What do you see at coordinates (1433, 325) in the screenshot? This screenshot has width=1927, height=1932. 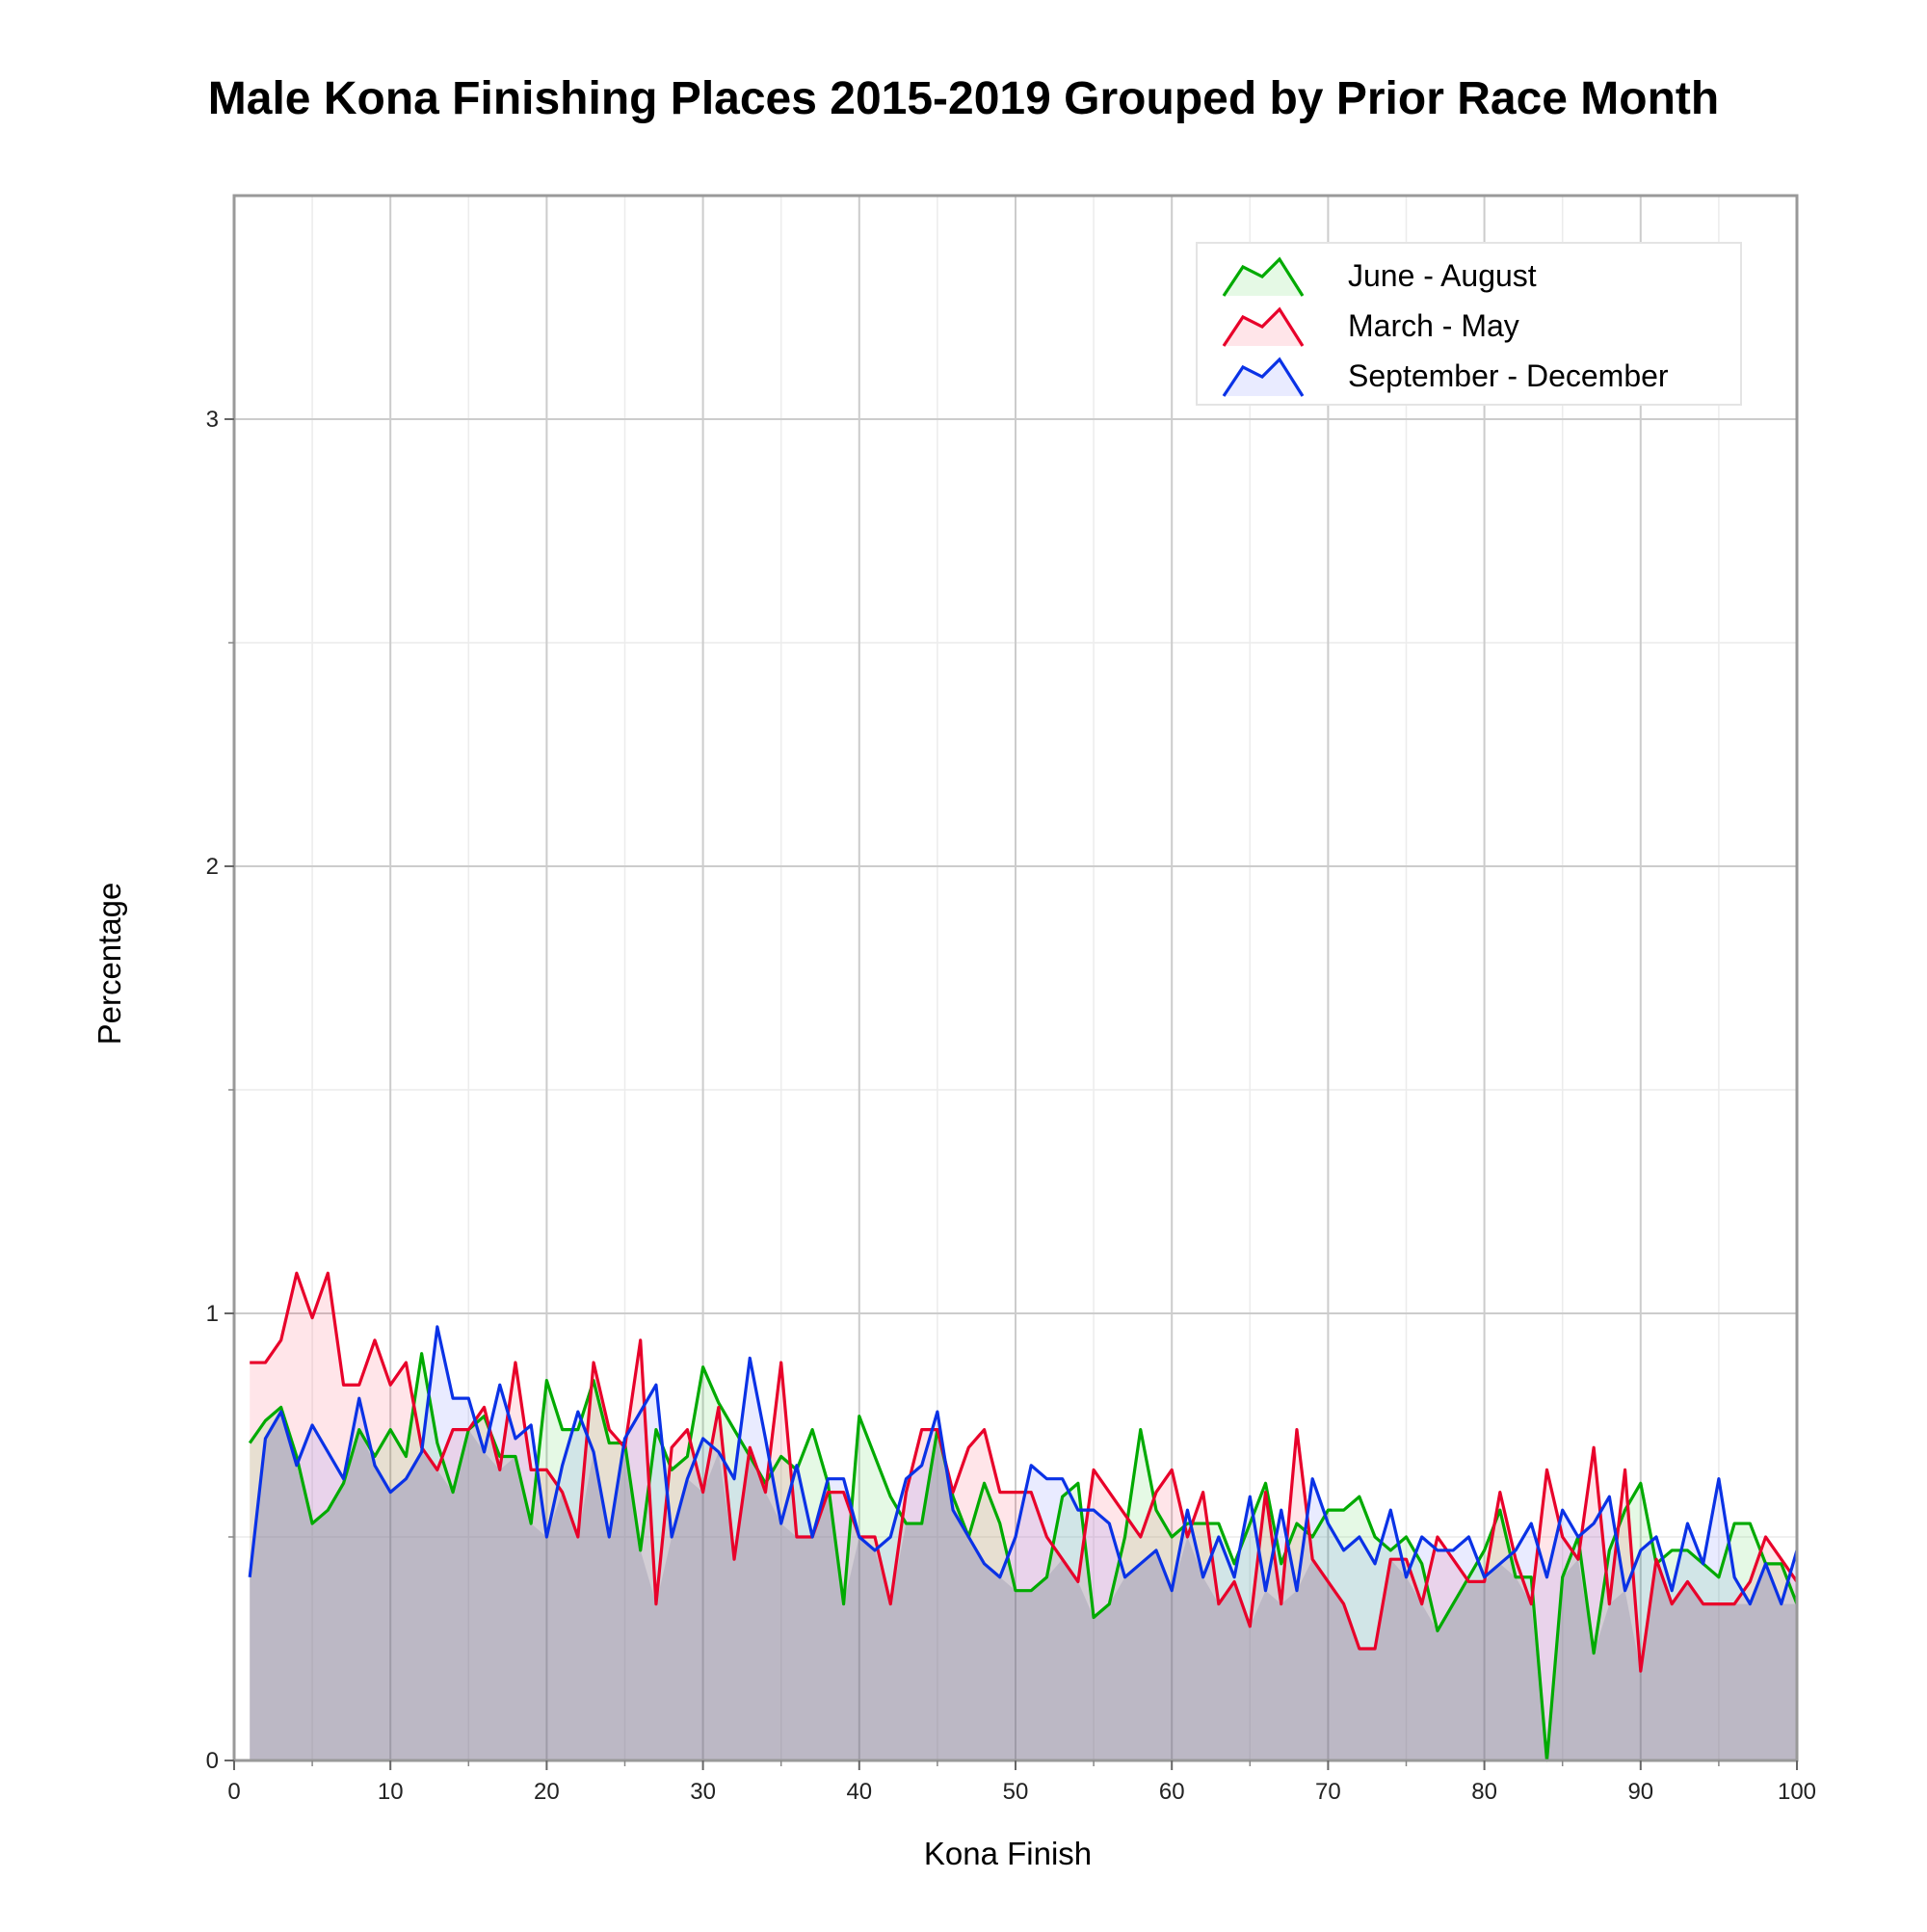 I see `legend-label: March - May` at bounding box center [1433, 325].